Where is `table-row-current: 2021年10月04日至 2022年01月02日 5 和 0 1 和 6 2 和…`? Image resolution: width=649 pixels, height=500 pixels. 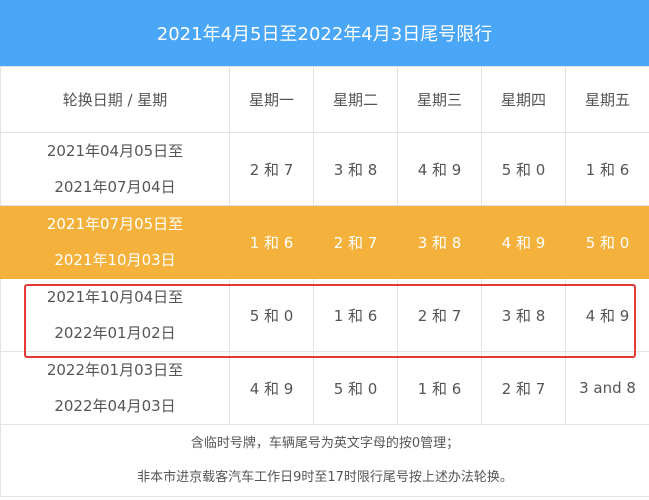 table-row-current: 2021年10月04日至 2022年01月02日 5 和 0 1 和 6 2 和… is located at coordinates (324, 315).